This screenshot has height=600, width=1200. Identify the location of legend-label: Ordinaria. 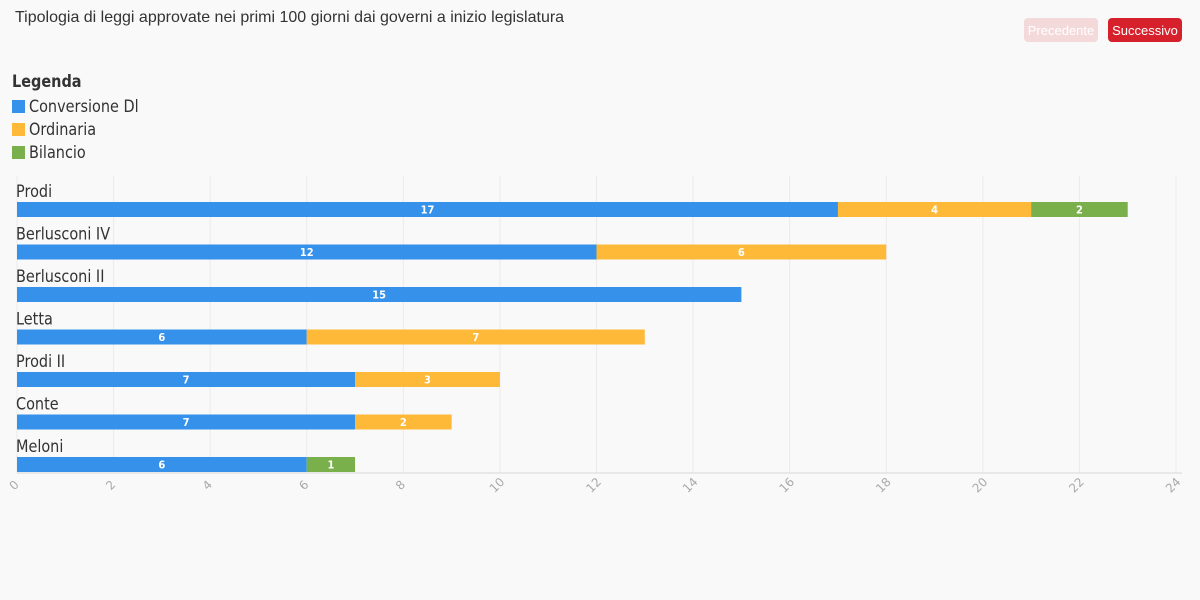
(63, 129).